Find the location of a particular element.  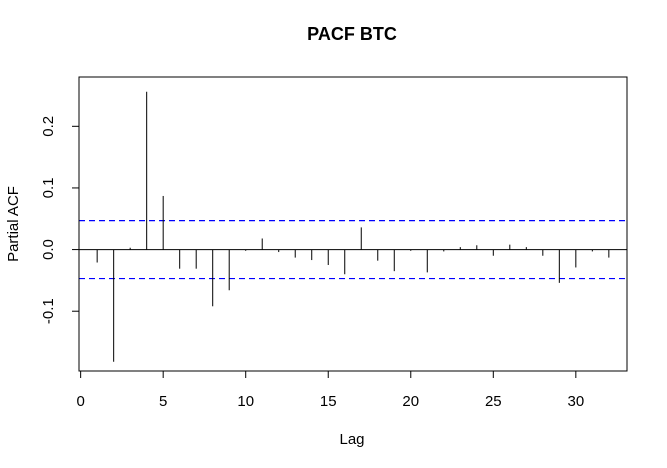

x-tick-label-5: 5 is located at coordinates (163, 401).